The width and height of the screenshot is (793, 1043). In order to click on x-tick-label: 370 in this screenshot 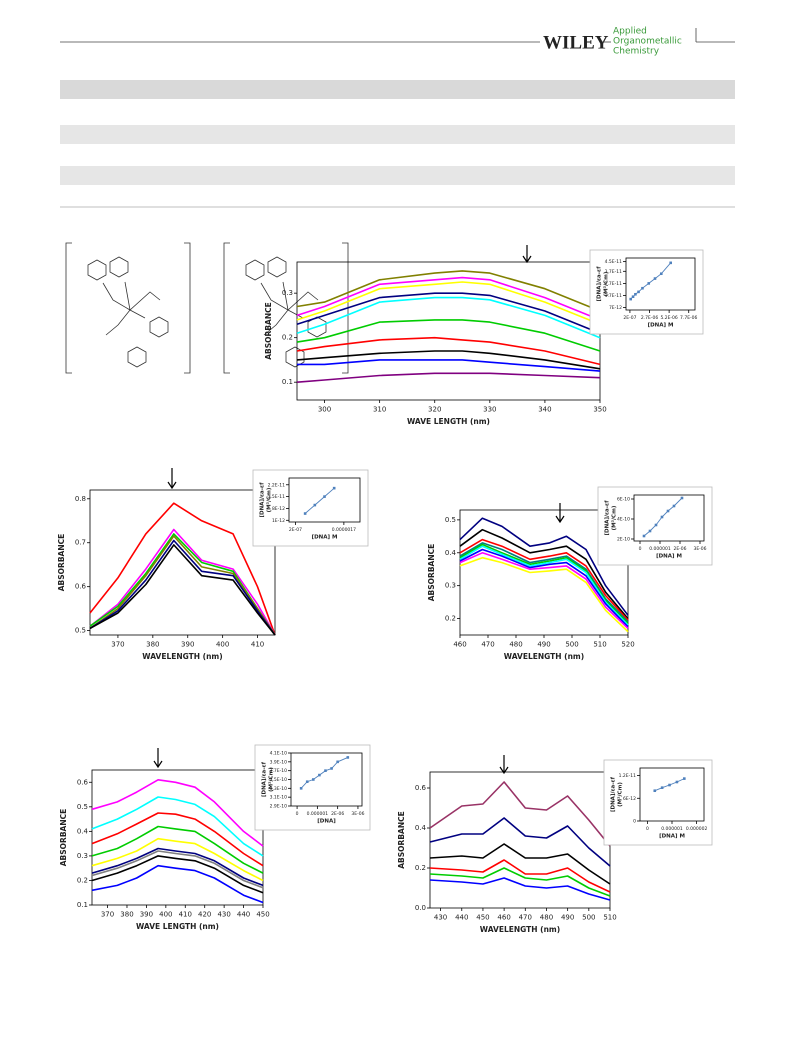, I will do `click(107, 915)`.